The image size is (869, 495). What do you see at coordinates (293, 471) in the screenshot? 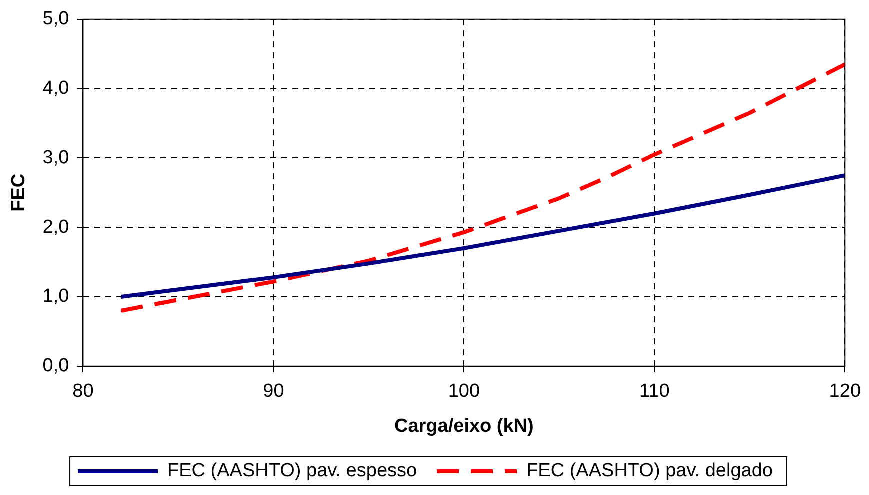
I see `legend-label: FEC (AASHTO) pav. espesso` at bounding box center [293, 471].